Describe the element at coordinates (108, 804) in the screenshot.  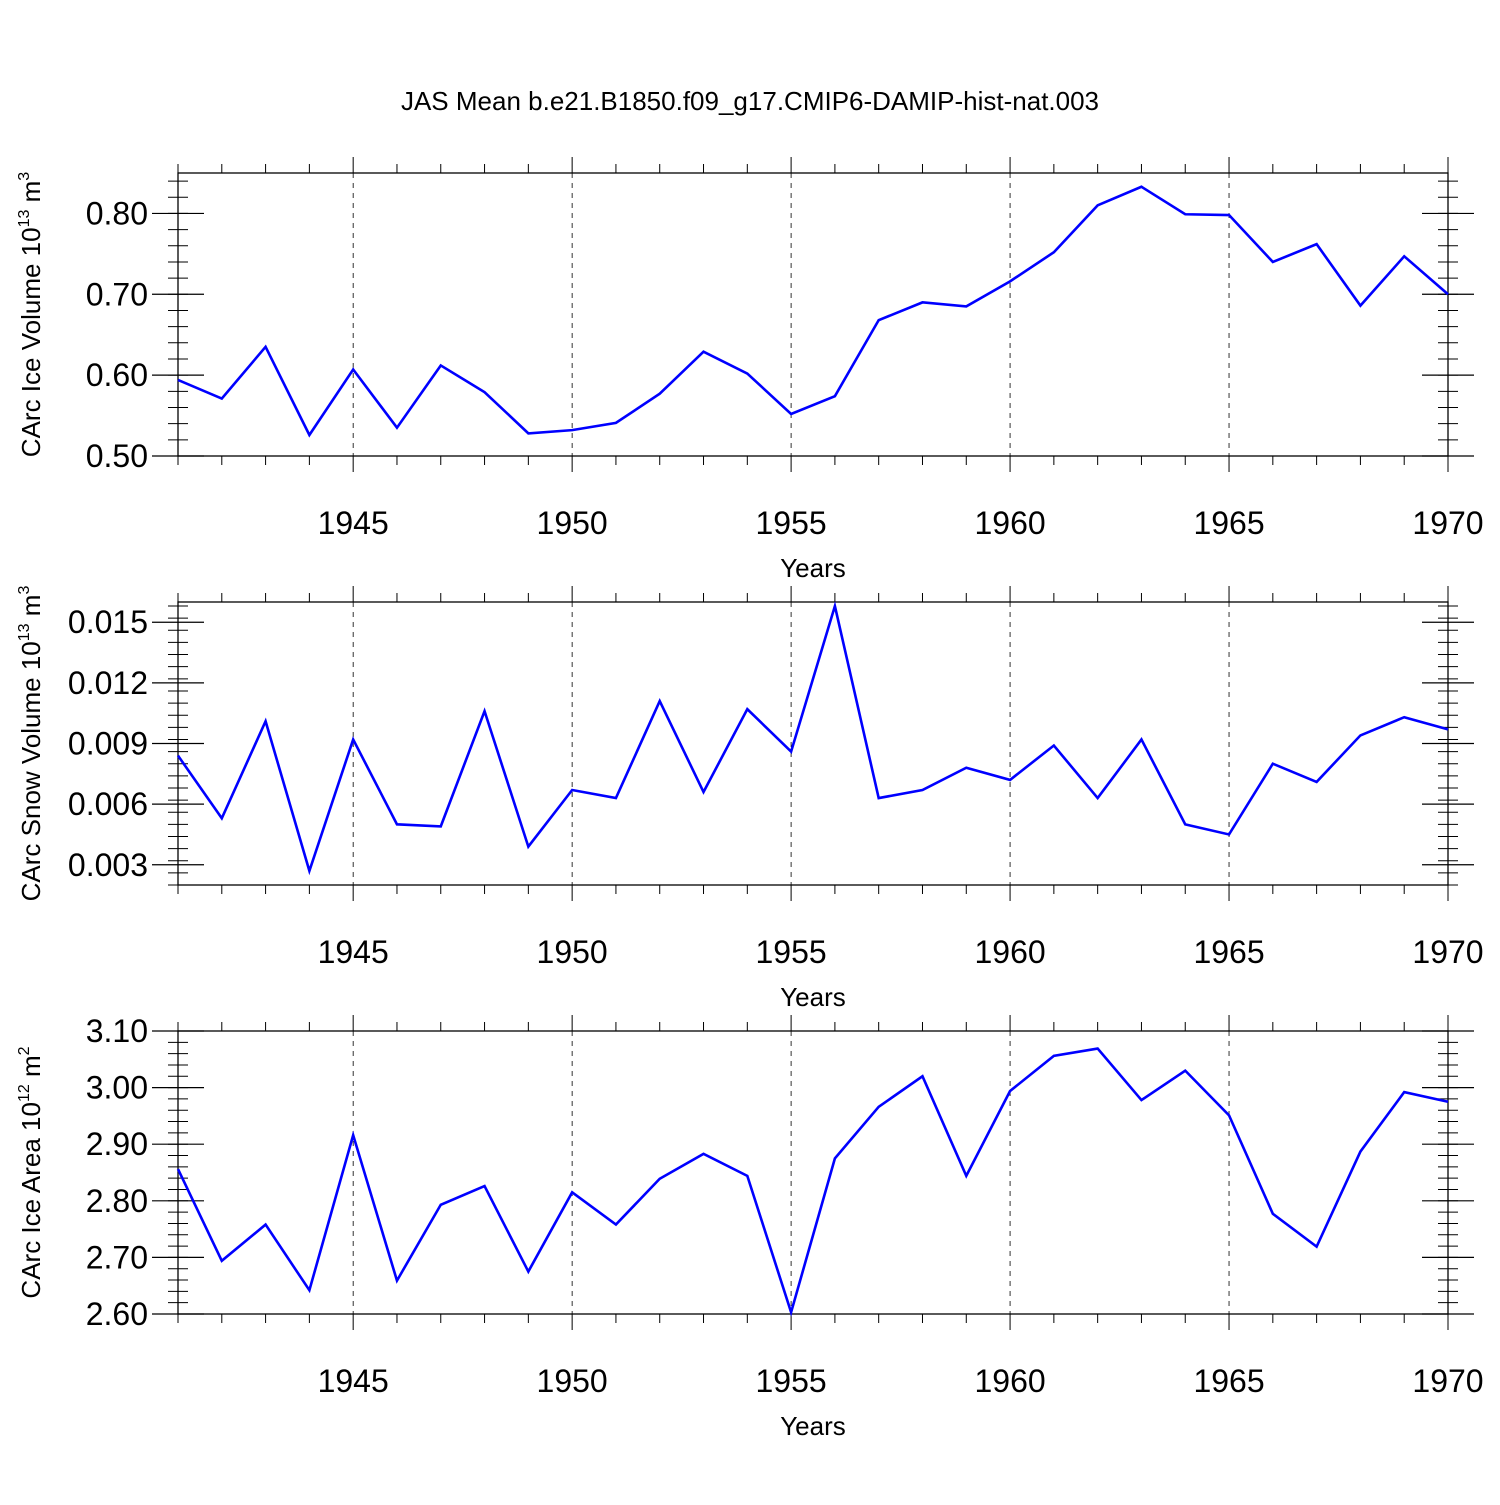
I see `y-tick-label: 0.006` at that location.